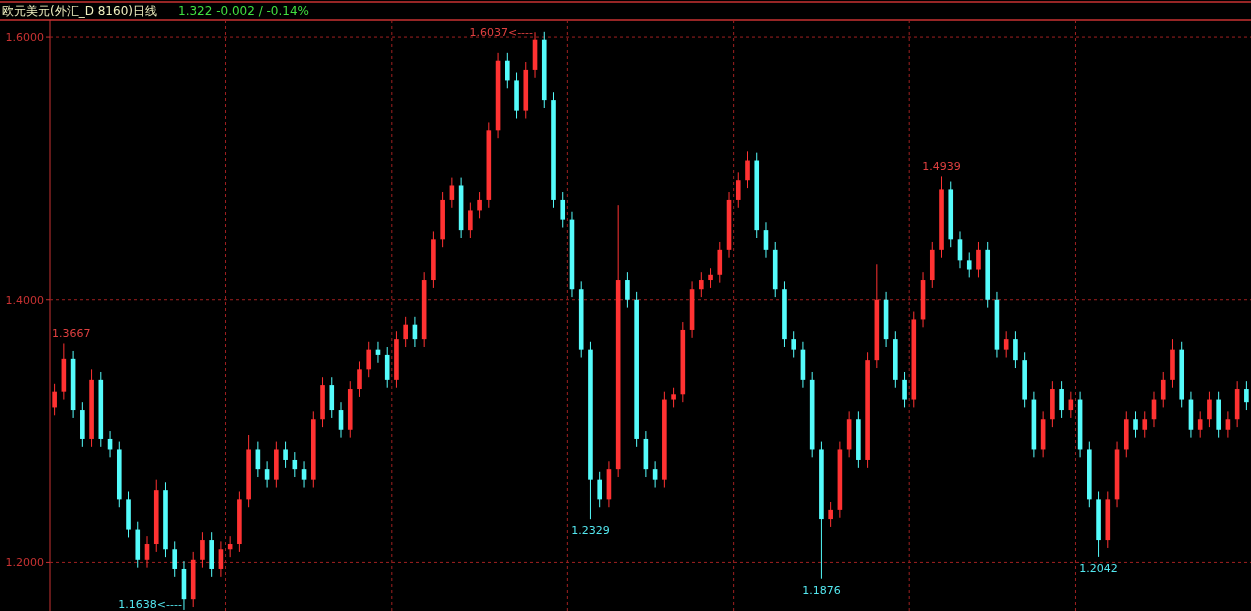 This screenshot has width=1251, height=611. What do you see at coordinates (150, 604) in the screenshot?
I see `annotation: 1.1638<----` at bounding box center [150, 604].